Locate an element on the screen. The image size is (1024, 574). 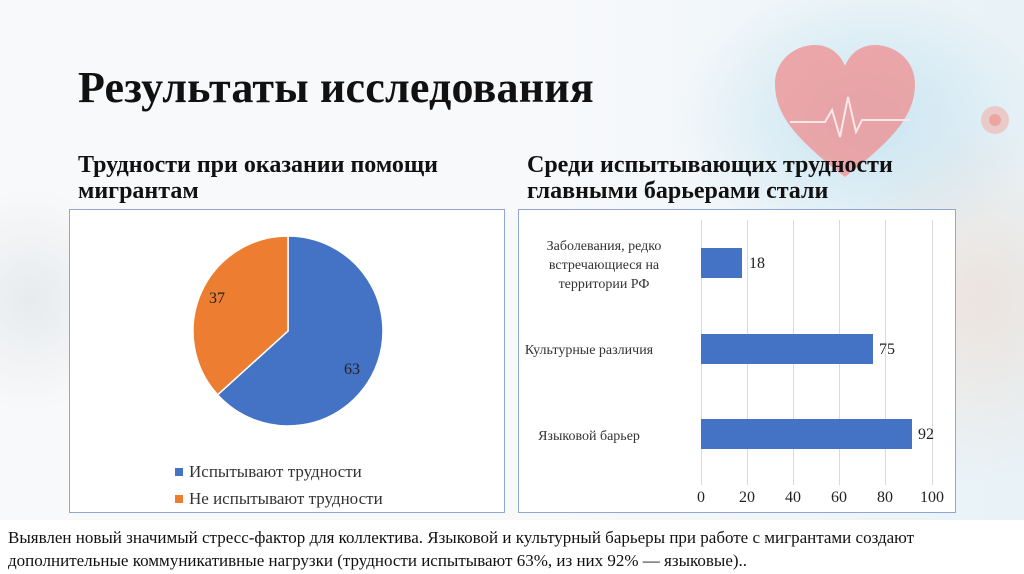
pie-label-no-difficulties: 37 is located at coordinates (217, 298).